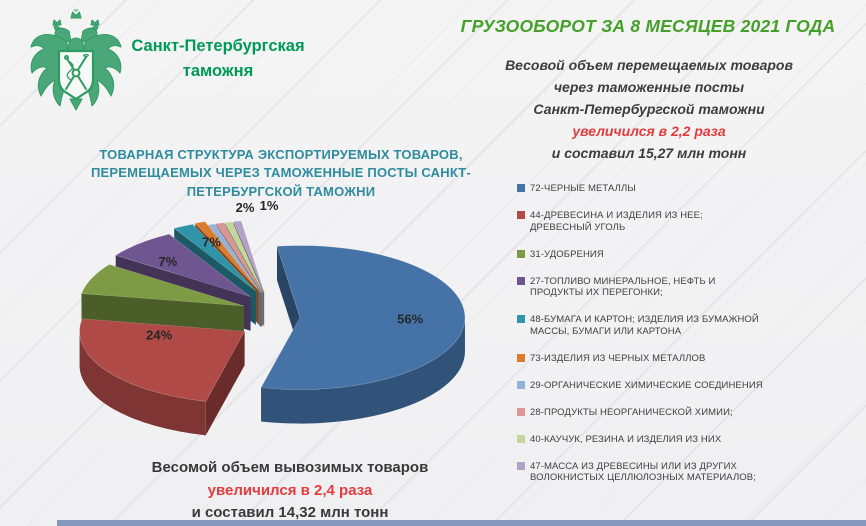  What do you see at coordinates (649, 131) in the screenshot?
I see `summary-top-highlight: увеличился в 2,2 раза` at bounding box center [649, 131].